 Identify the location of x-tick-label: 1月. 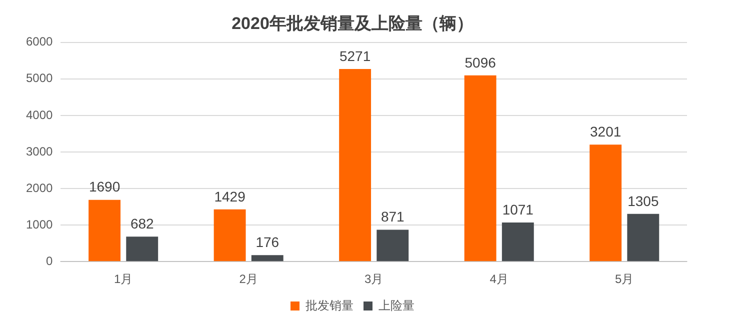
(123, 279).